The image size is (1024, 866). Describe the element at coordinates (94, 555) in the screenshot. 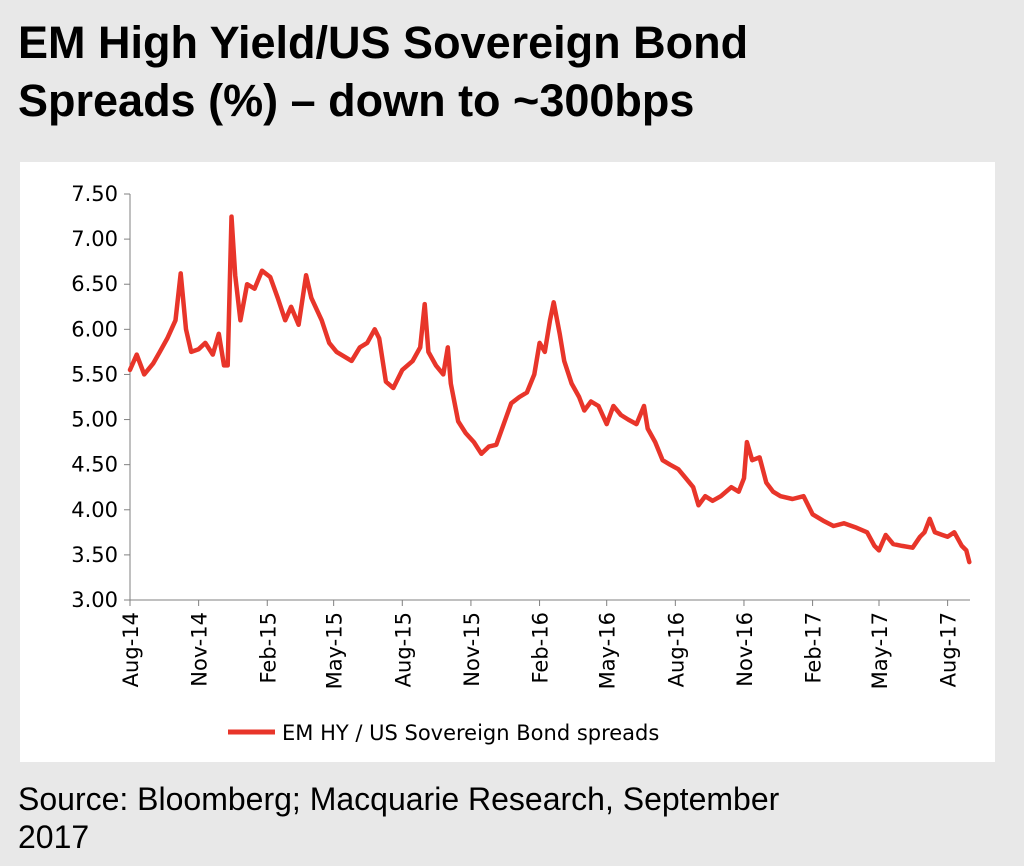

I see `y-tick-label: 3.50` at that location.